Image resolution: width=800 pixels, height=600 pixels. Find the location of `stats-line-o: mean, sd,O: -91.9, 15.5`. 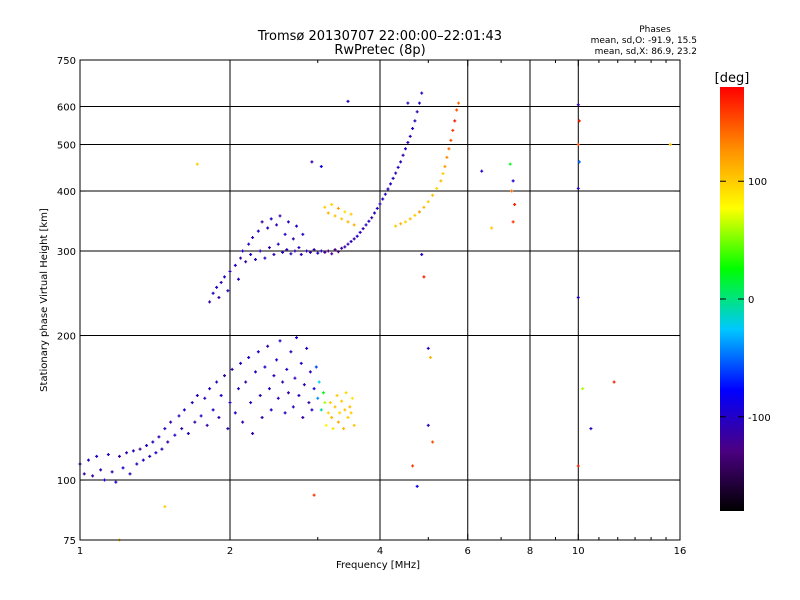

stats-line-o: mean, sd,O: -91.9, 15.5 is located at coordinates (644, 41).